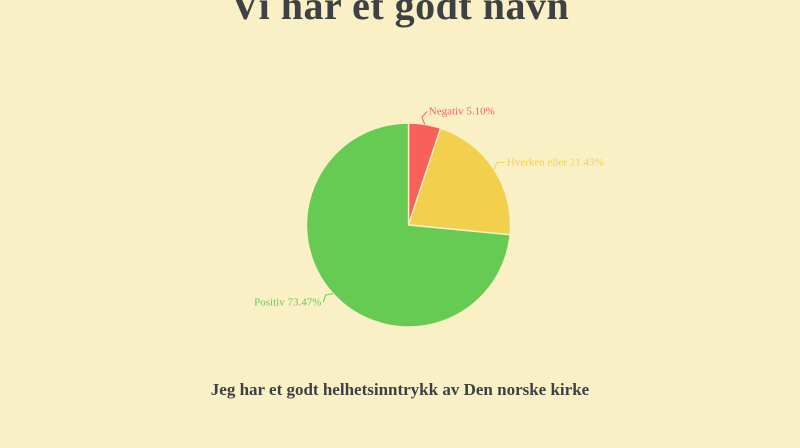 Image resolution: width=800 pixels, height=448 pixels. I want to click on pie-slice-label-positiv: Positiv 73.47%, so click(287, 302).